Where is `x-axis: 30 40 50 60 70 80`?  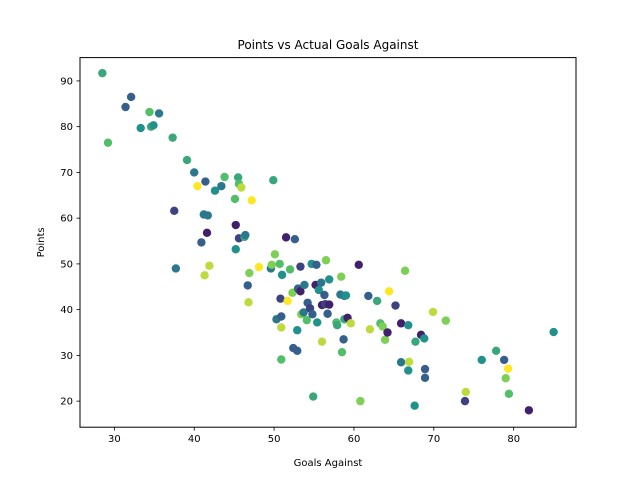 x-axis: 30 40 50 60 70 80 is located at coordinates (314, 436).